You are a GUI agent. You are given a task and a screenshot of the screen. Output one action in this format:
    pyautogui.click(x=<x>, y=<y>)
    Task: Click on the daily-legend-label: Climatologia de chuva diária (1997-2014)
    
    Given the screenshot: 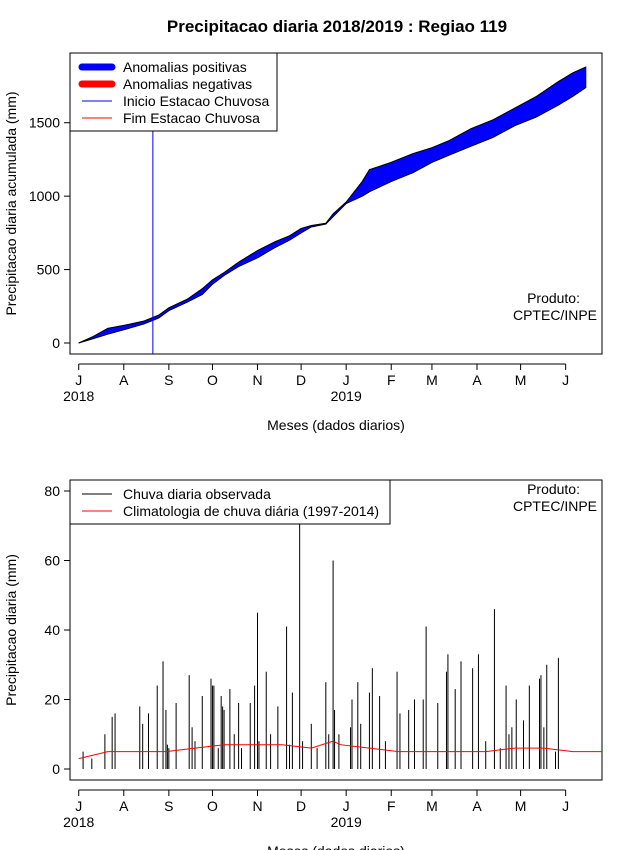 What is the action you would take?
    pyautogui.click(x=251, y=511)
    